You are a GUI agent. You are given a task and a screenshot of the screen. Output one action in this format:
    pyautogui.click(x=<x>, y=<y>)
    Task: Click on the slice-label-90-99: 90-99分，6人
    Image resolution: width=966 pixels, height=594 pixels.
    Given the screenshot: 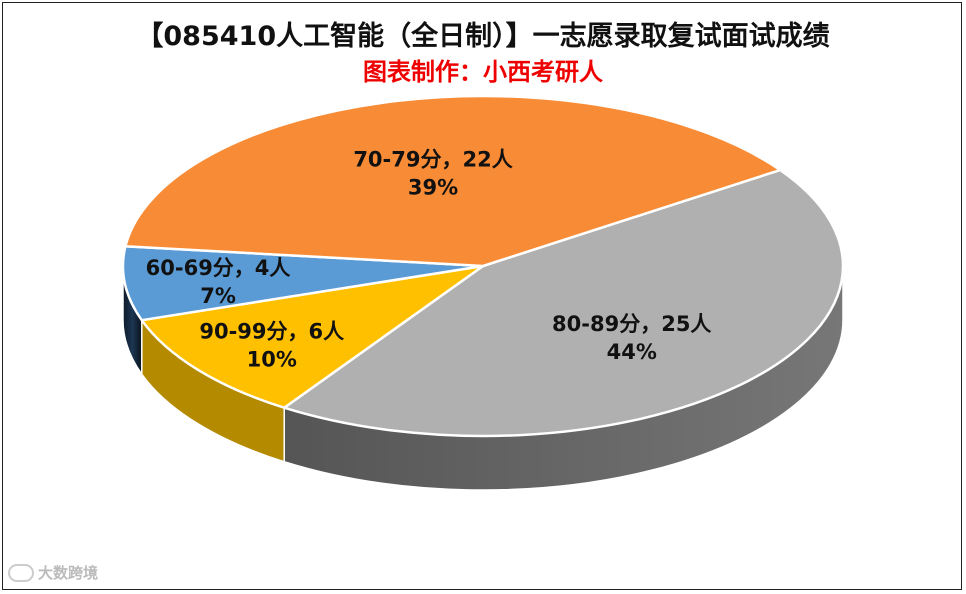 What is the action you would take?
    pyautogui.click(x=271, y=332)
    